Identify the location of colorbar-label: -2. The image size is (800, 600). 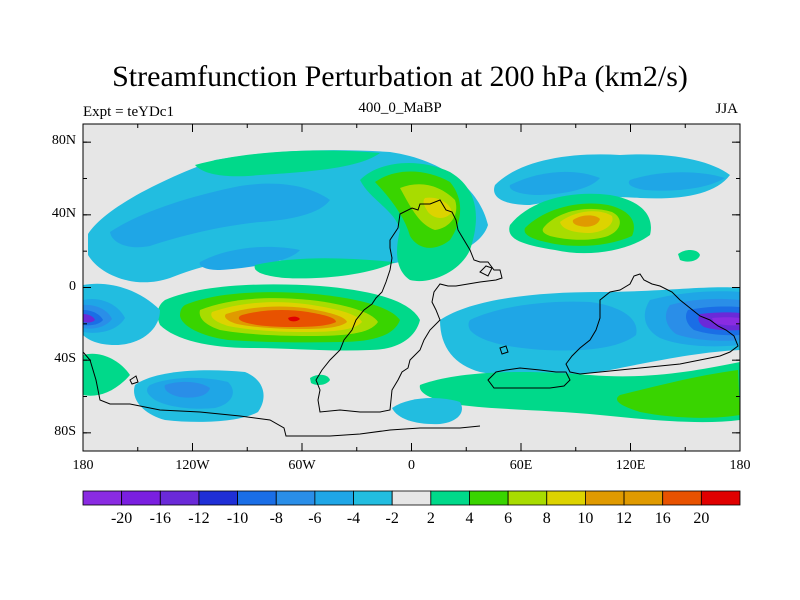
(392, 518).